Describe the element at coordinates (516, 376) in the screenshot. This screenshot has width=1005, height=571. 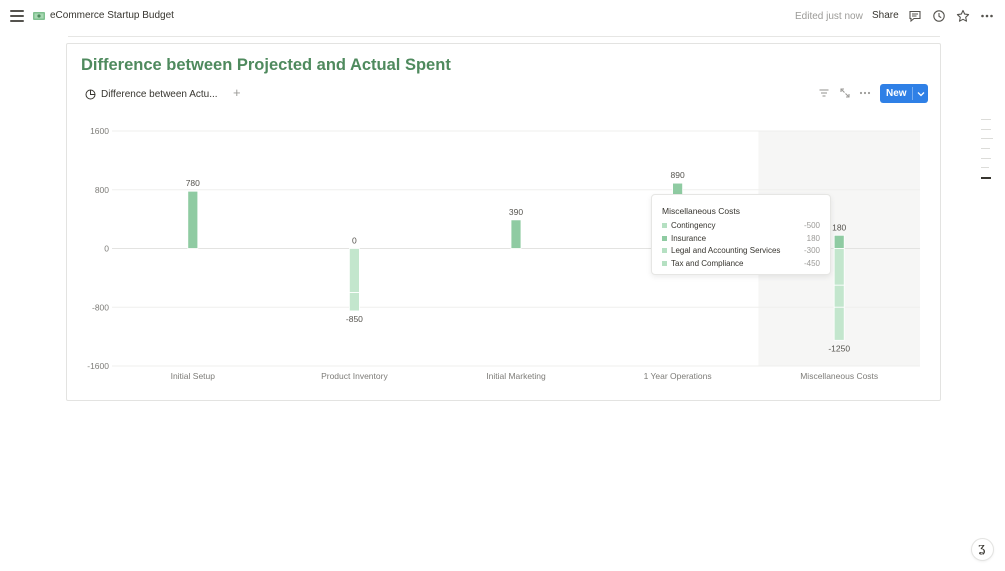
I see `x-category-label: Initial Marketing` at that location.